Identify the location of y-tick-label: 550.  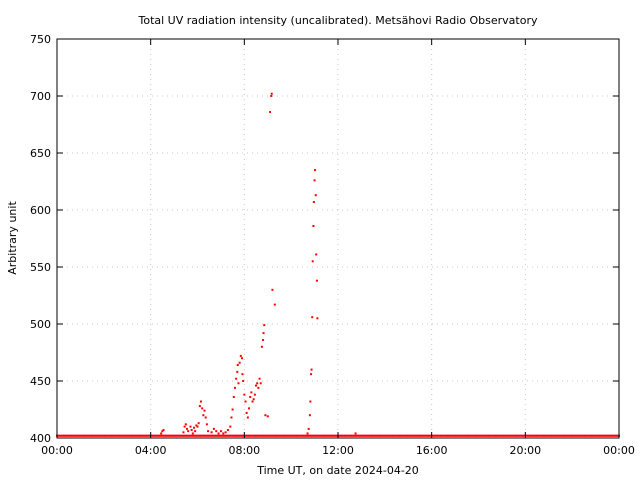
(40, 267).